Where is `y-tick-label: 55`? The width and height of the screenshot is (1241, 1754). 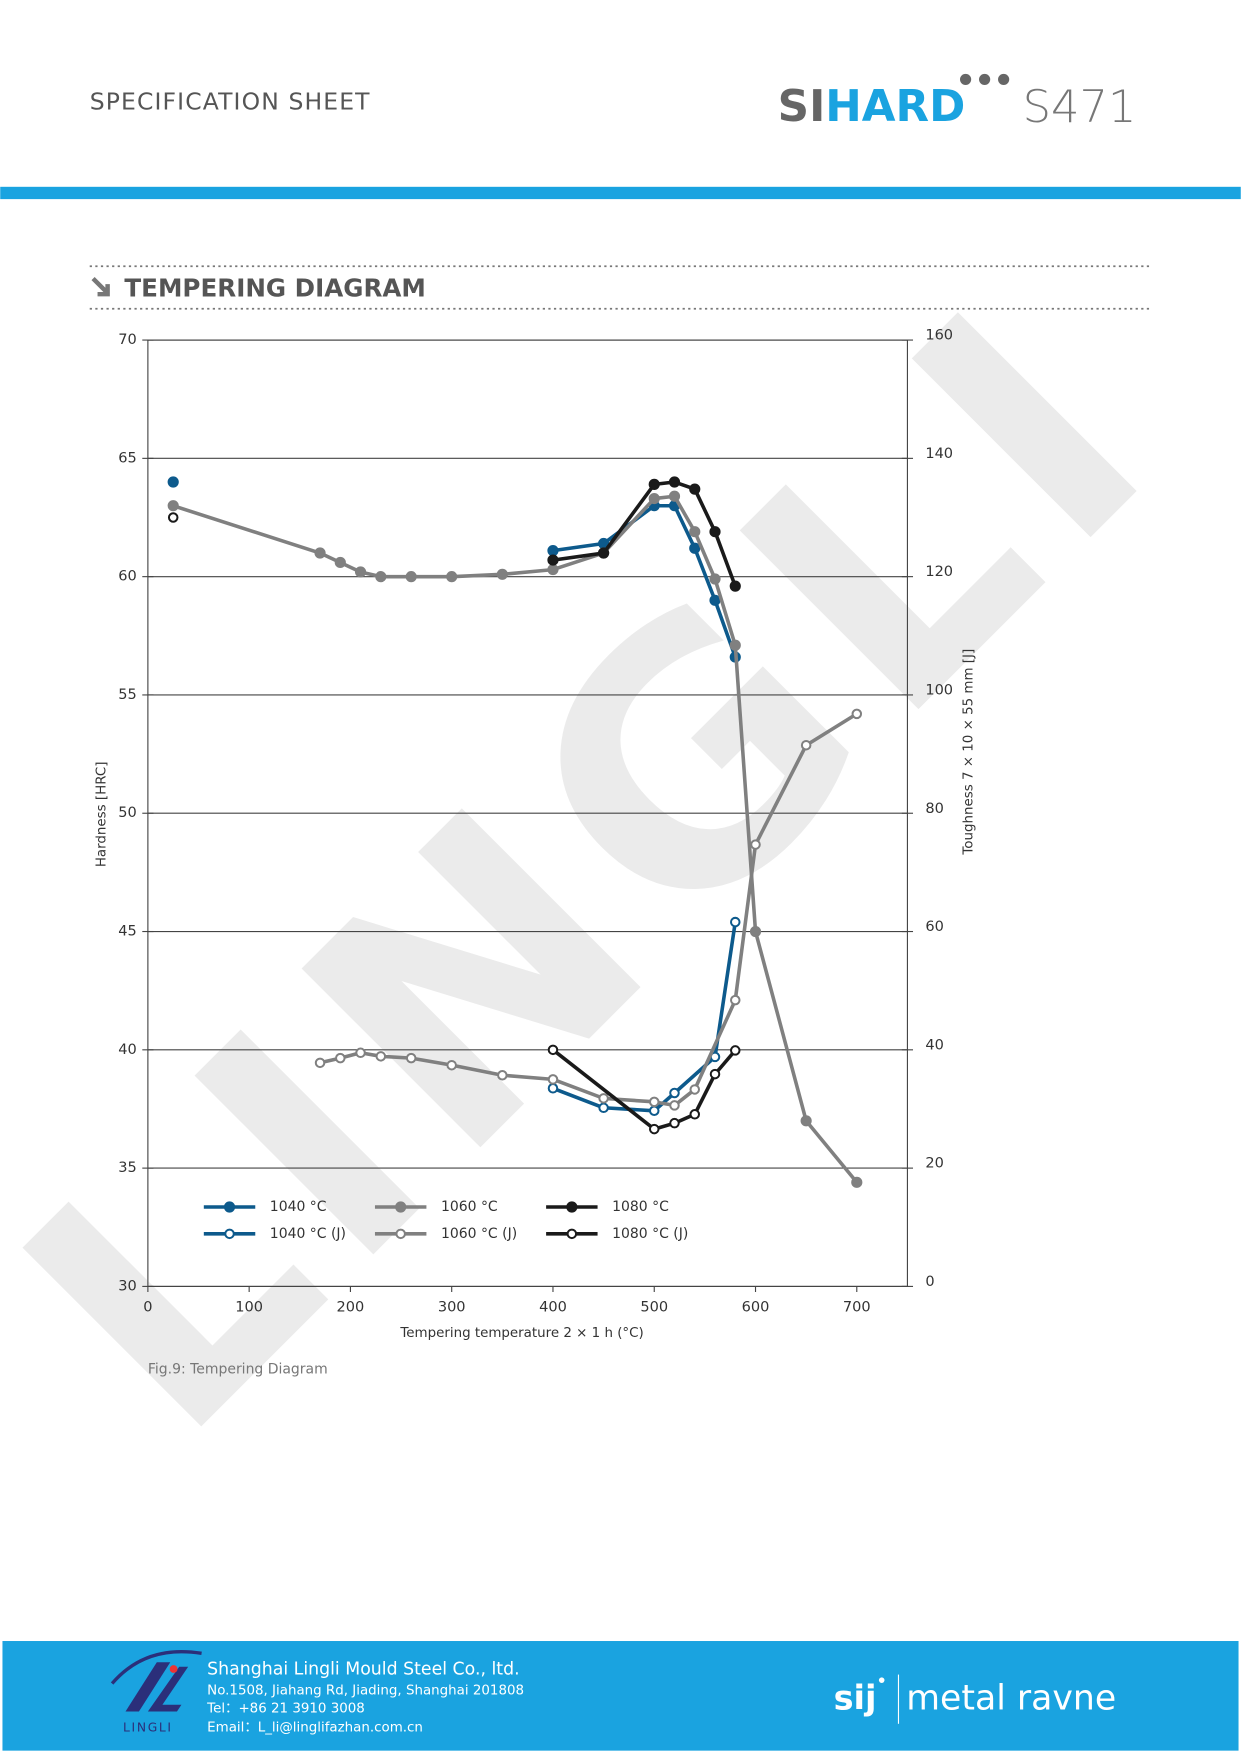 y-tick-label: 55 is located at coordinates (127, 695).